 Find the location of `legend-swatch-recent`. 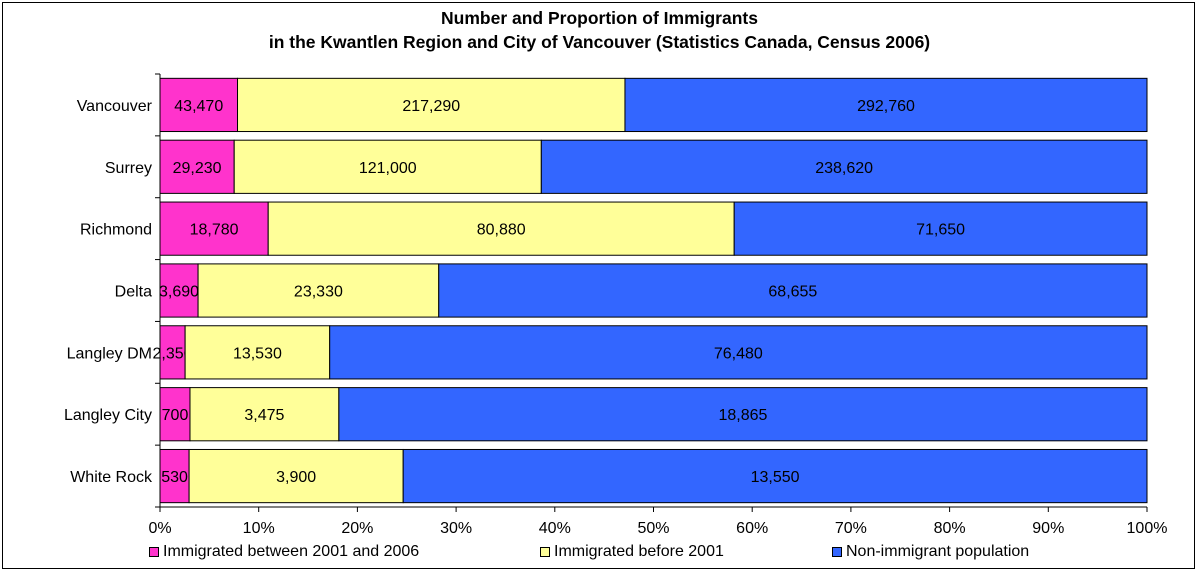

legend-swatch-recent is located at coordinates (154, 552).